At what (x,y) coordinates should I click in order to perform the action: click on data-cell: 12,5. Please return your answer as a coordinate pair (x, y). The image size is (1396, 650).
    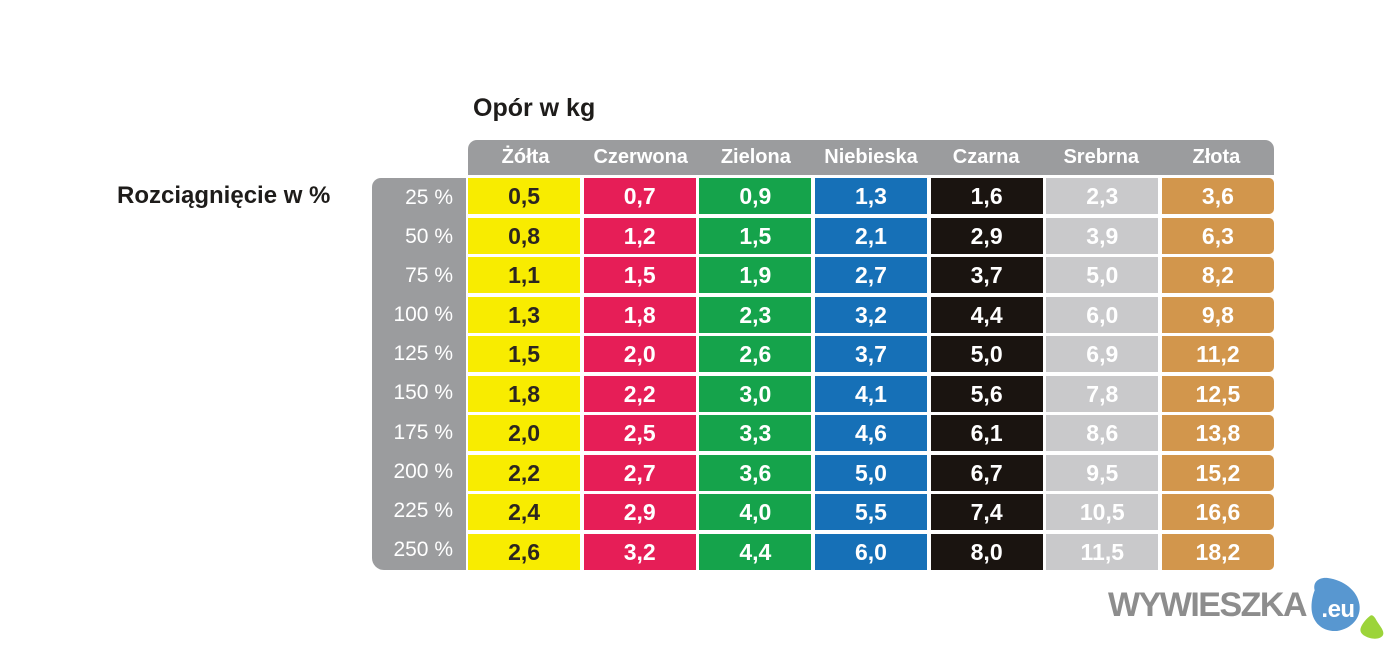
    Looking at the image, I should click on (1217, 393).